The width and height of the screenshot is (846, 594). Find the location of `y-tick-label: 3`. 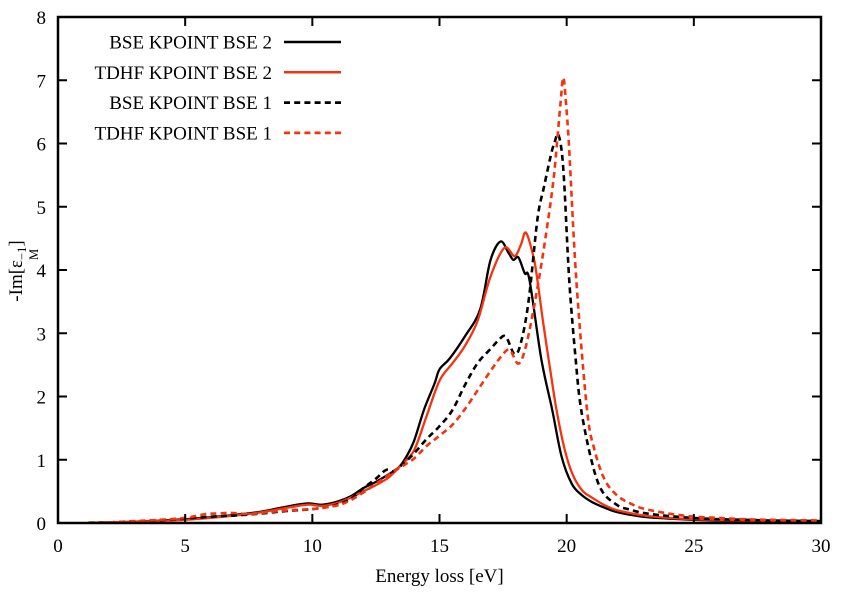

y-tick-label: 3 is located at coordinates (42, 334).